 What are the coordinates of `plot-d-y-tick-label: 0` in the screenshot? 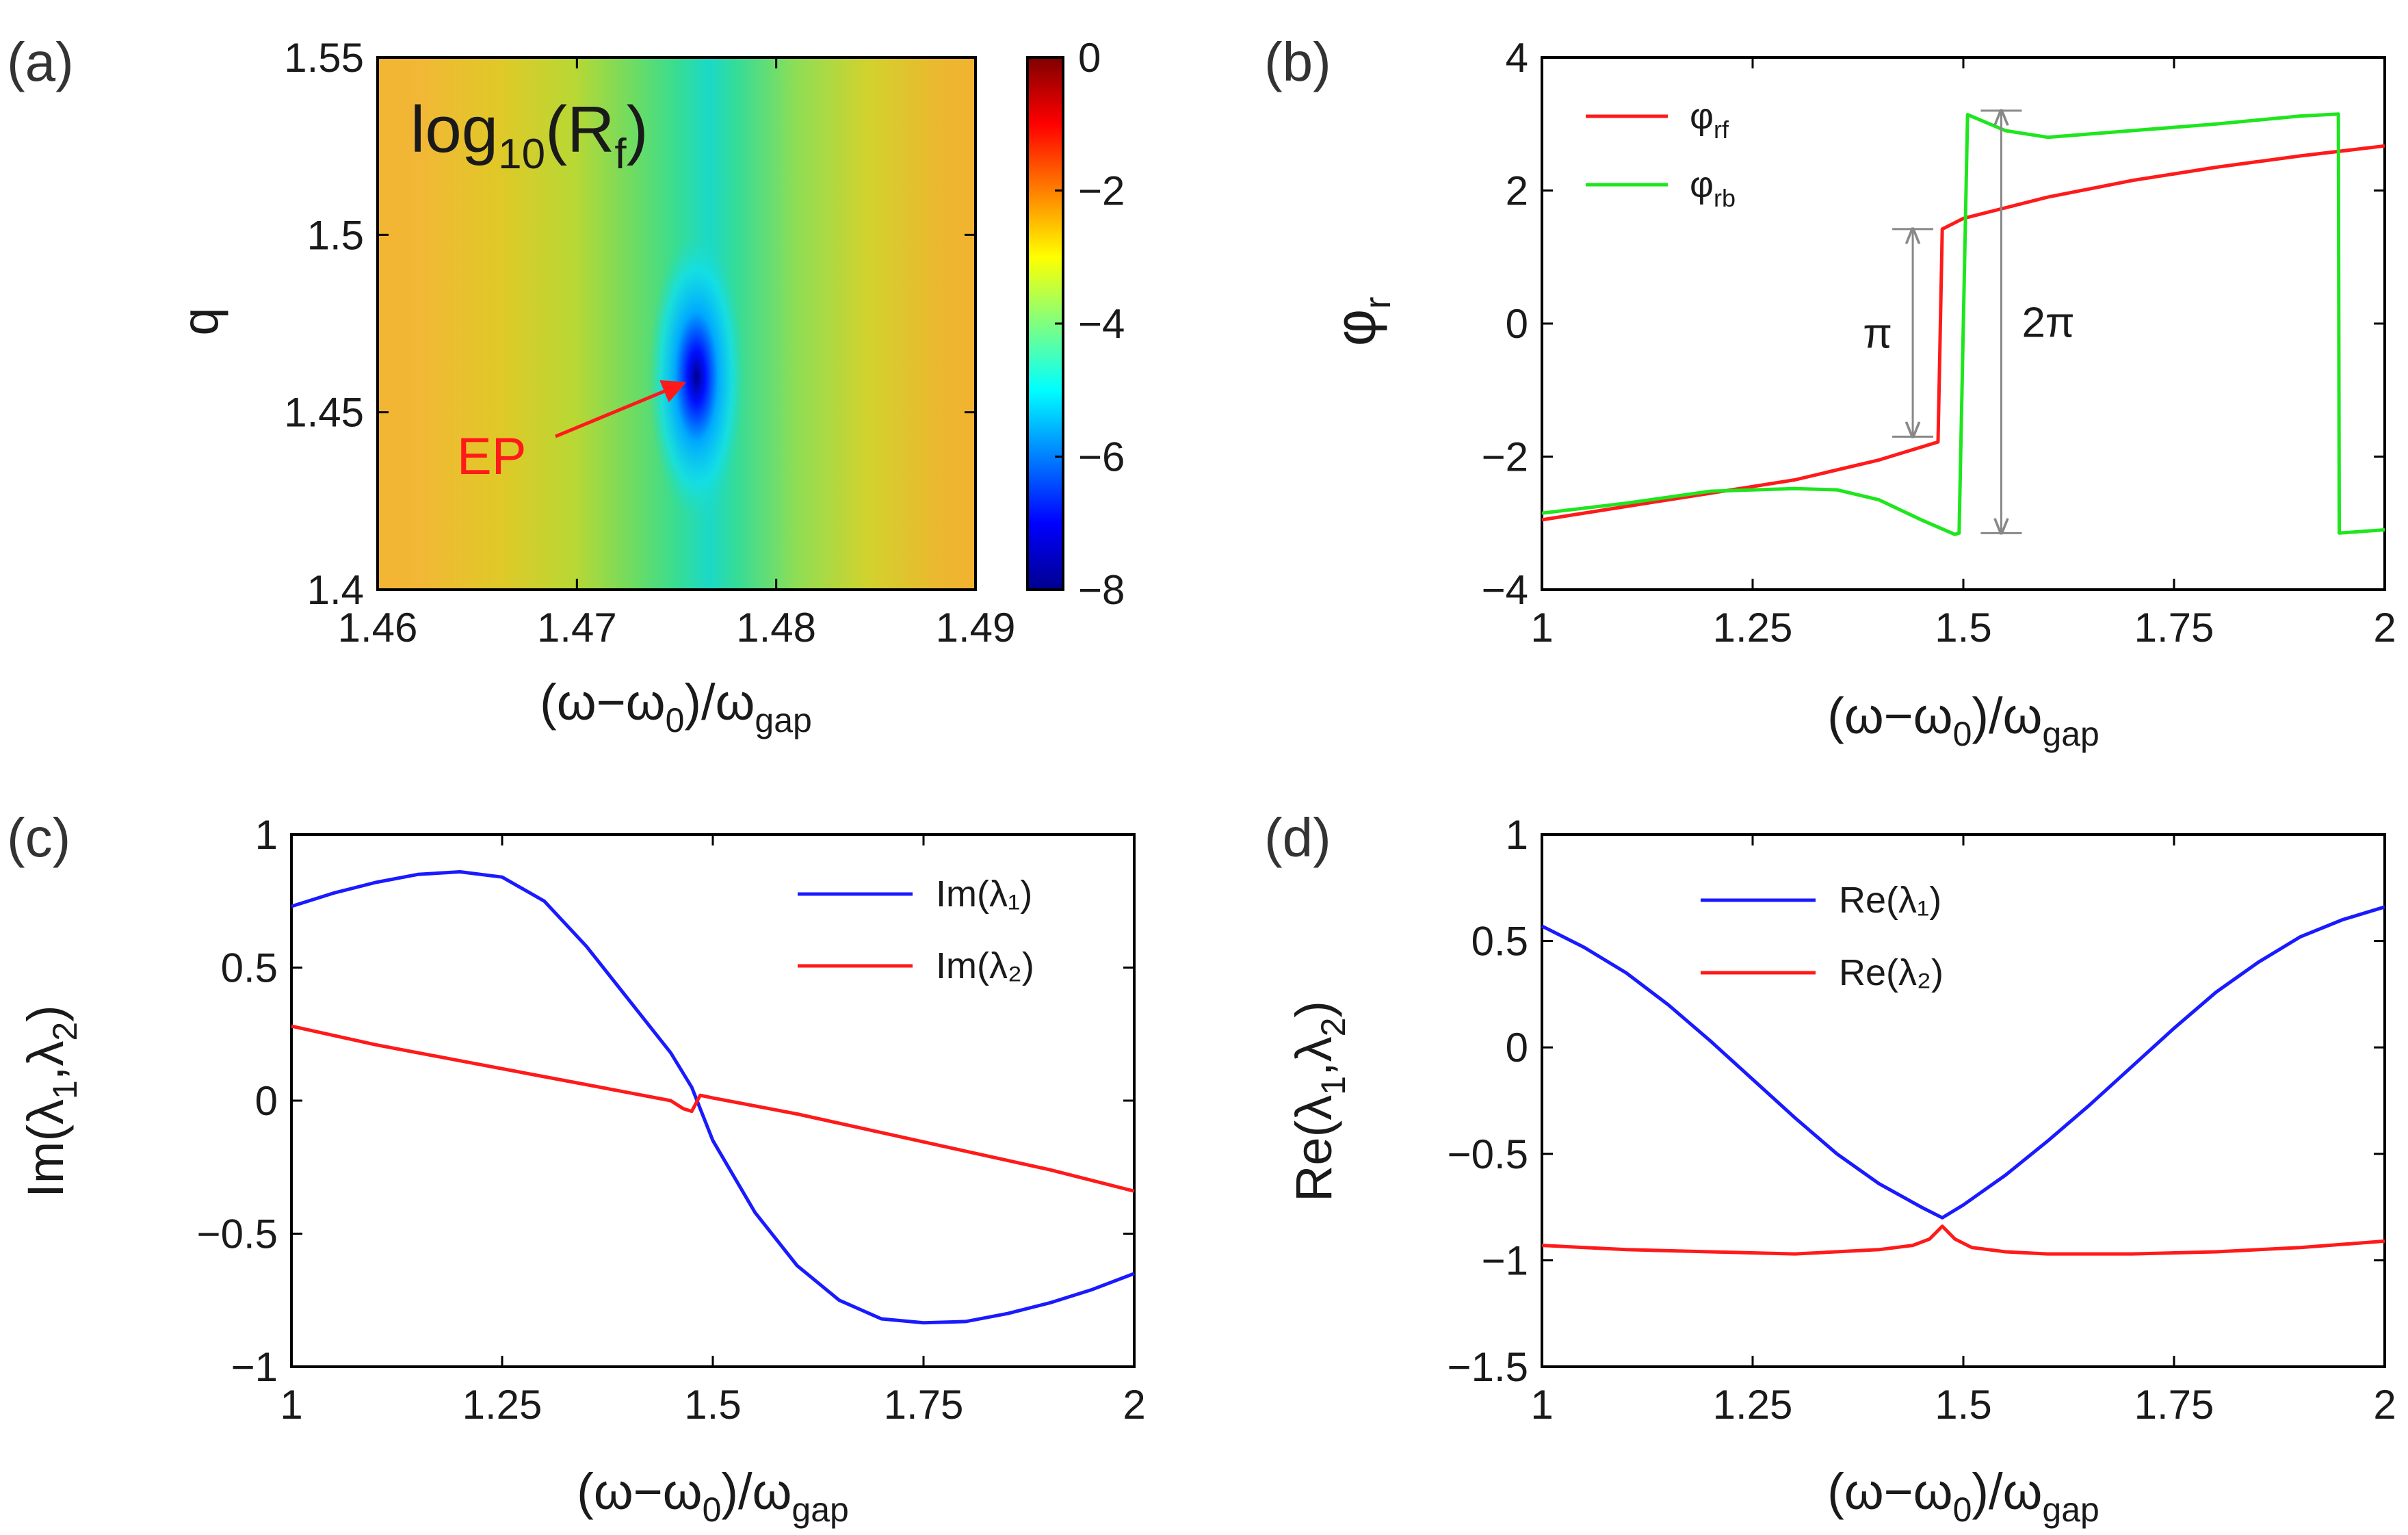 It's located at (1517, 1048).